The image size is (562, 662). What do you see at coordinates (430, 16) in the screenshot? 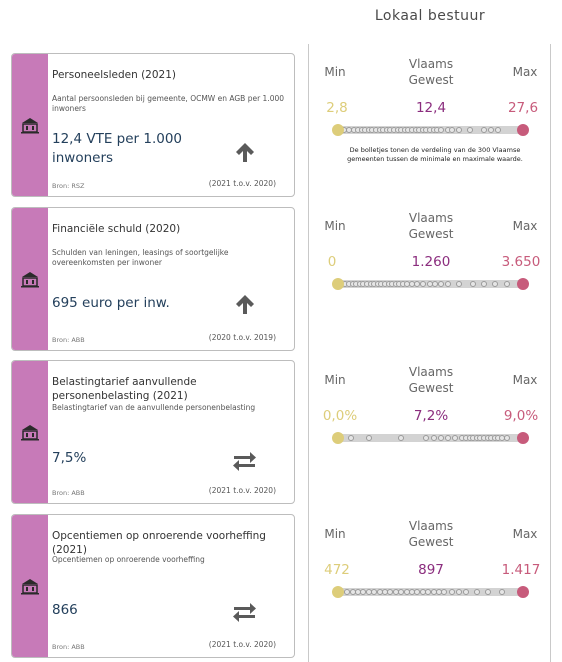
I see `section-title: Lokaal bestuur` at bounding box center [430, 16].